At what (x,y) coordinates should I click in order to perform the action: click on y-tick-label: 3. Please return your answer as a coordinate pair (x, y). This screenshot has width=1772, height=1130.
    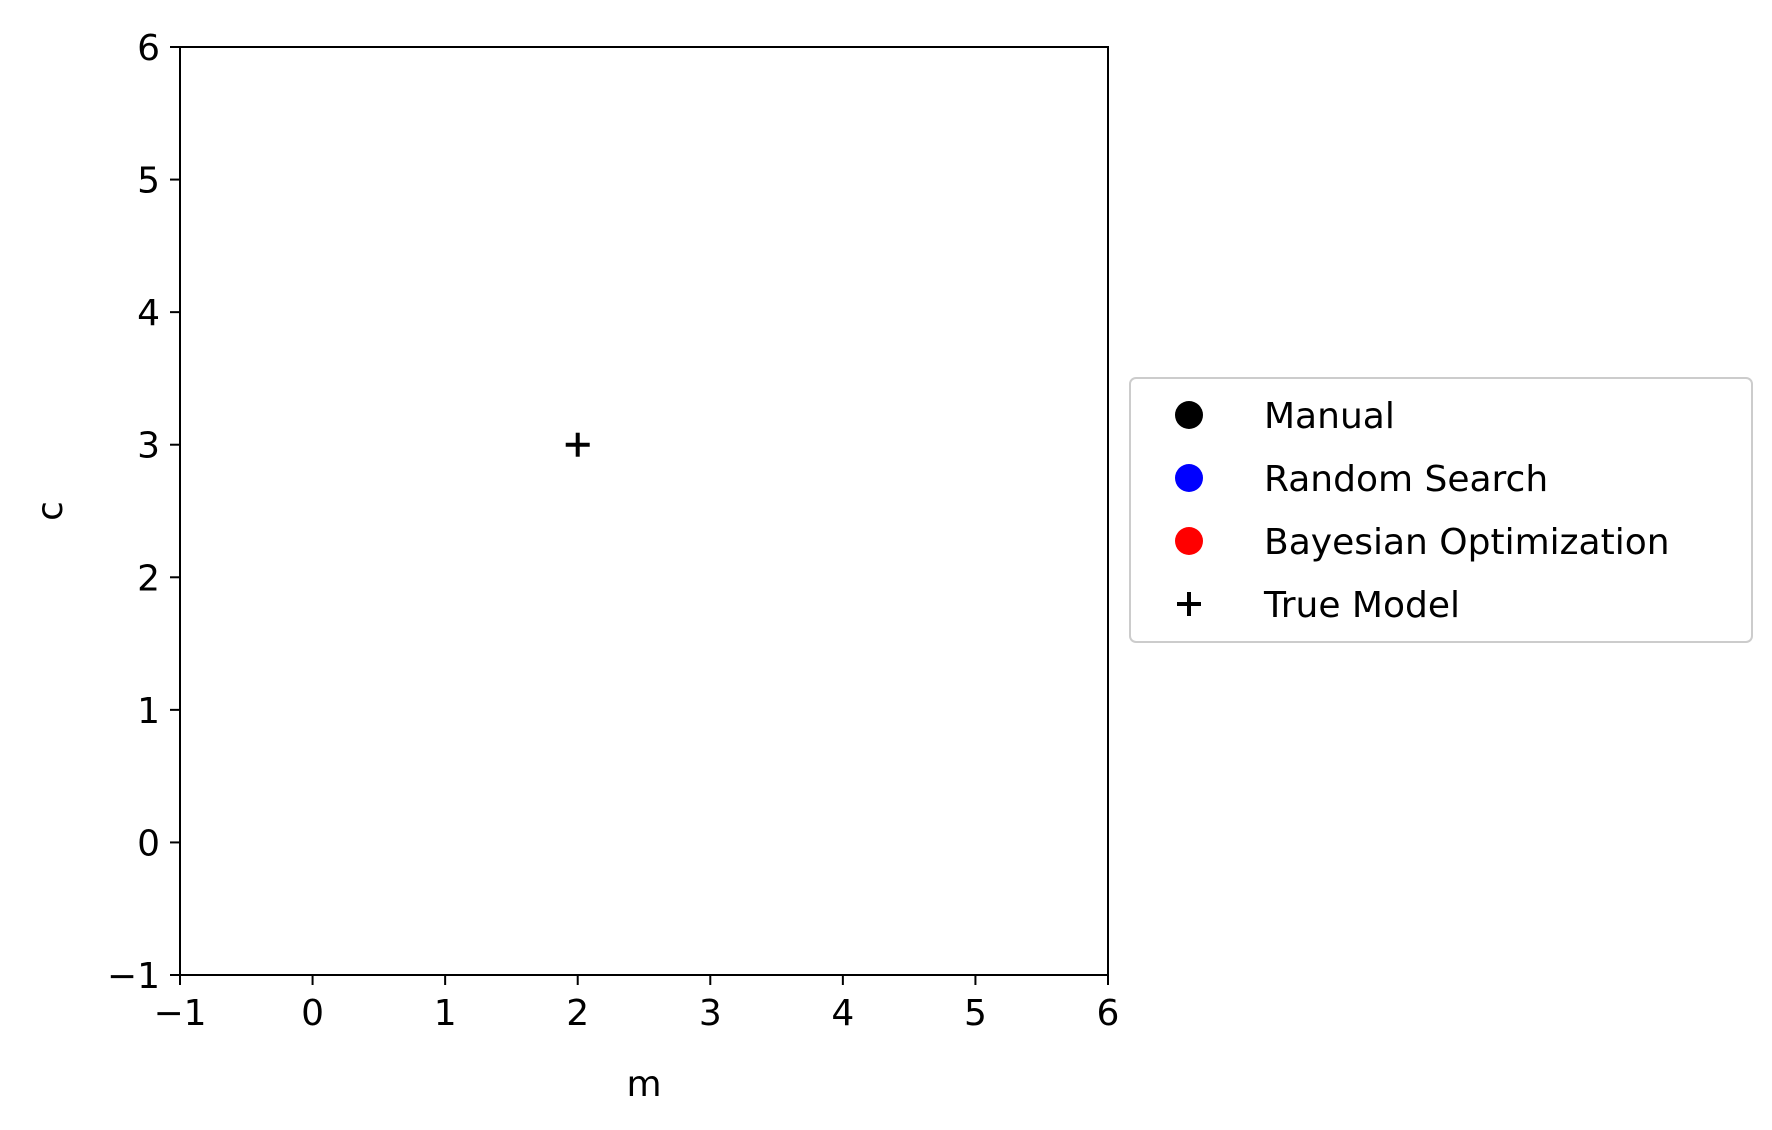
    Looking at the image, I should click on (148, 446).